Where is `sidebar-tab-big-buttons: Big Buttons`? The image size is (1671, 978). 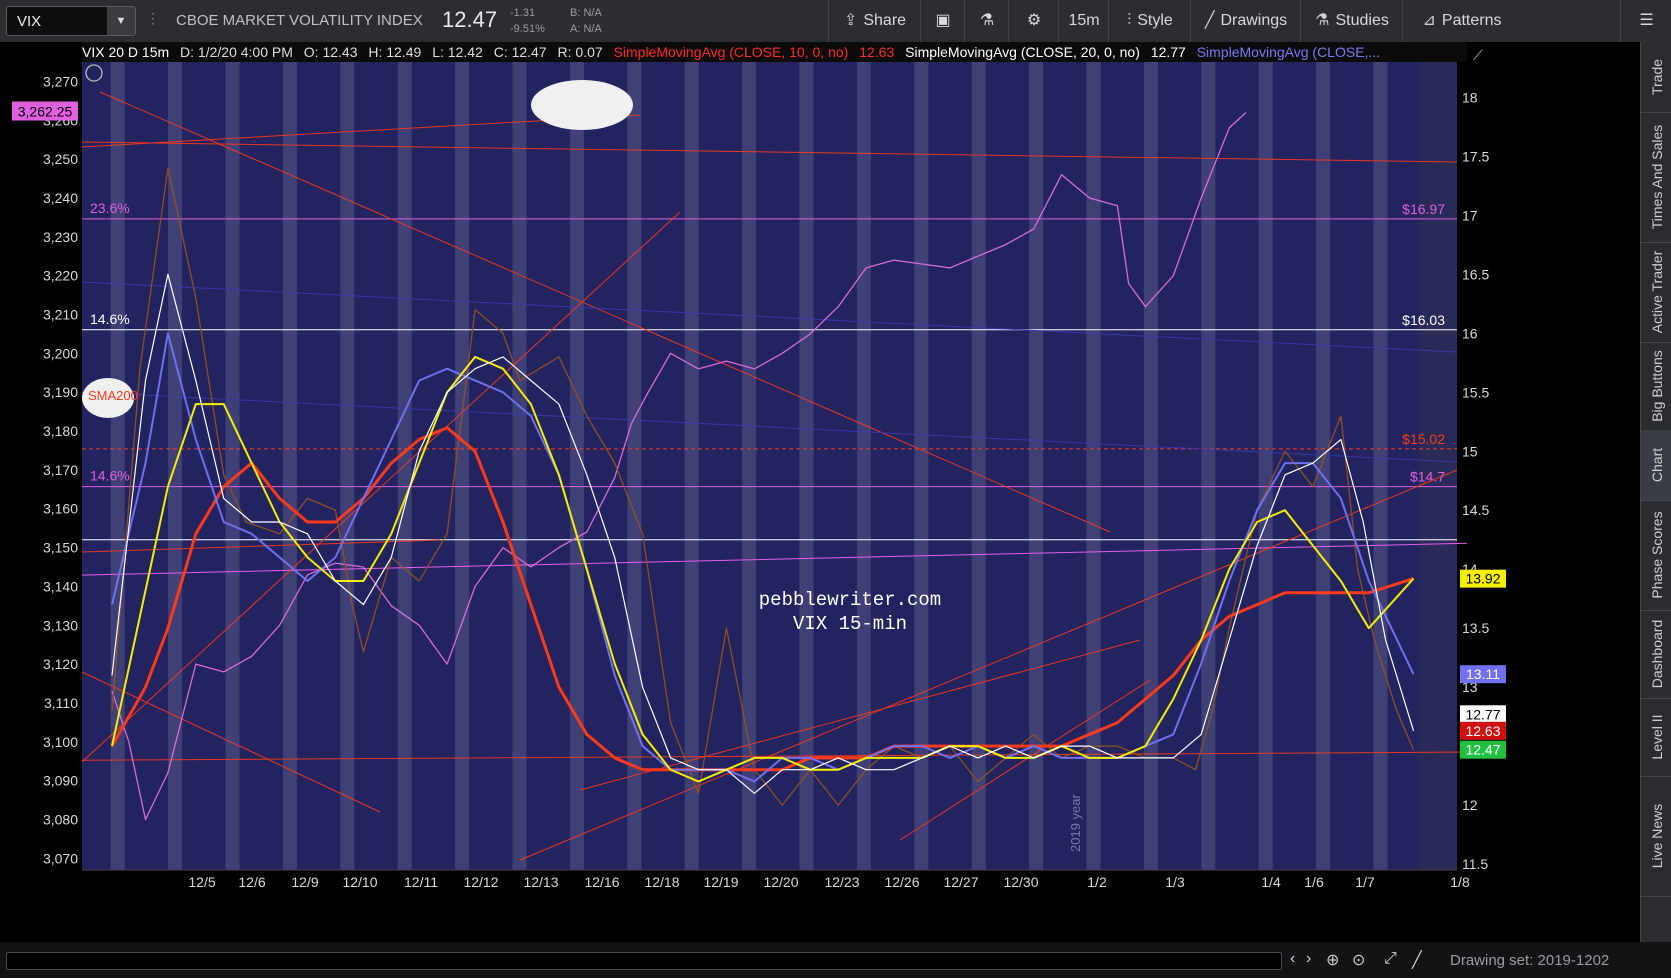 sidebar-tab-big-buttons: Big Buttons is located at coordinates (1656, 386).